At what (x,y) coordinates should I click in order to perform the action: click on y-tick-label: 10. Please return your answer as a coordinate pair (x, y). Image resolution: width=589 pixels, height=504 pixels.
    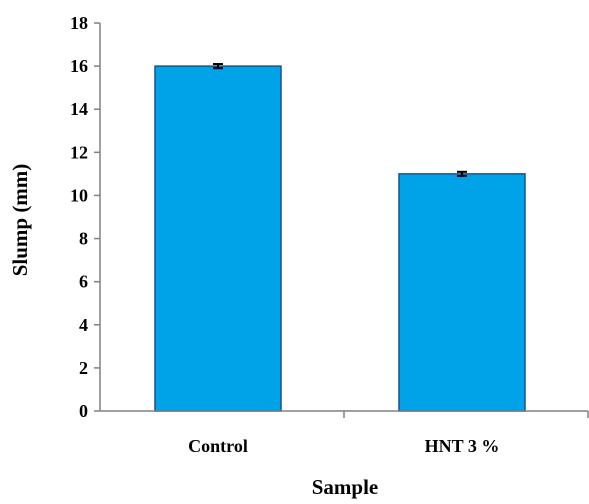
    Looking at the image, I should click on (79, 195).